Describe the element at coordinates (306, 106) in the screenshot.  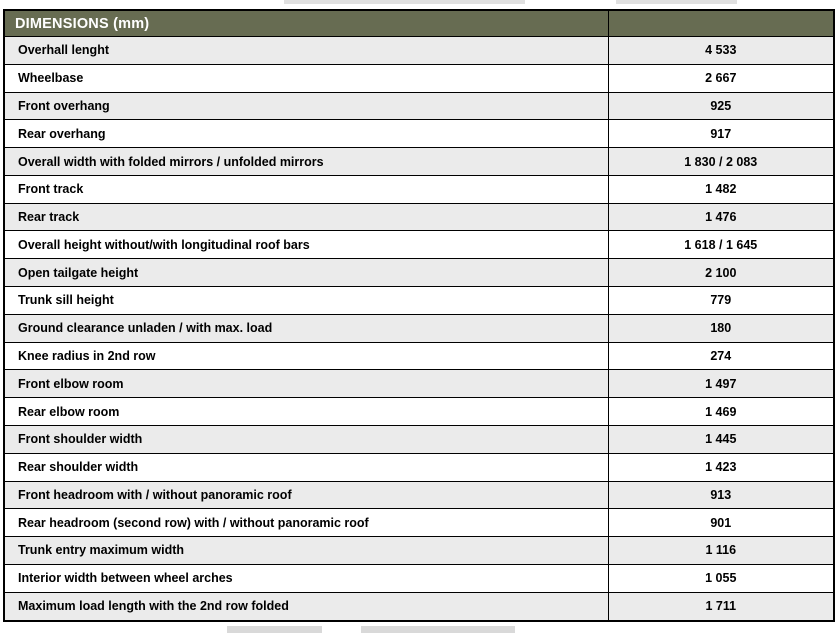
I see `row-label: Front overhang` at that location.